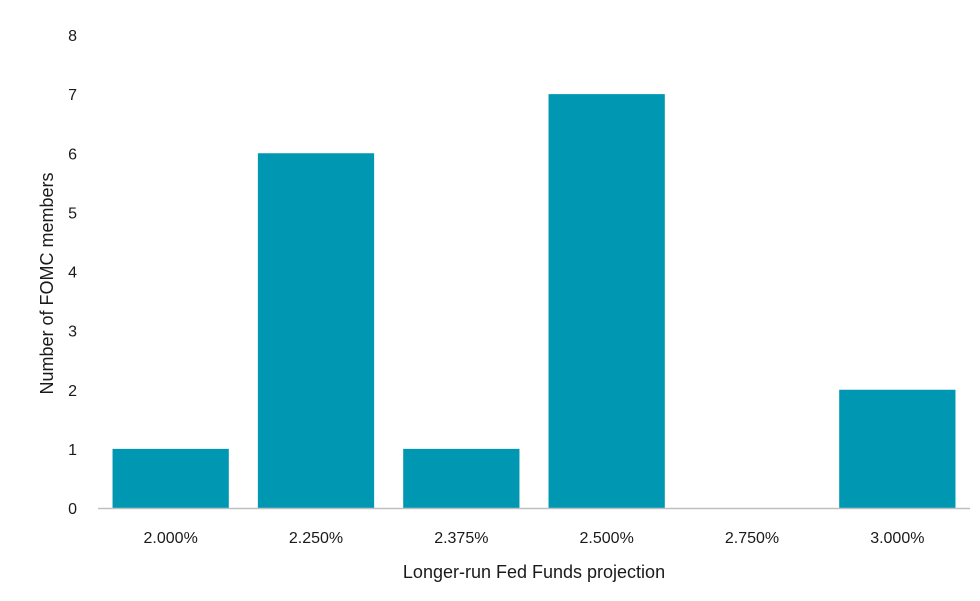  I want to click on y-tick-label: 2, so click(72, 391).